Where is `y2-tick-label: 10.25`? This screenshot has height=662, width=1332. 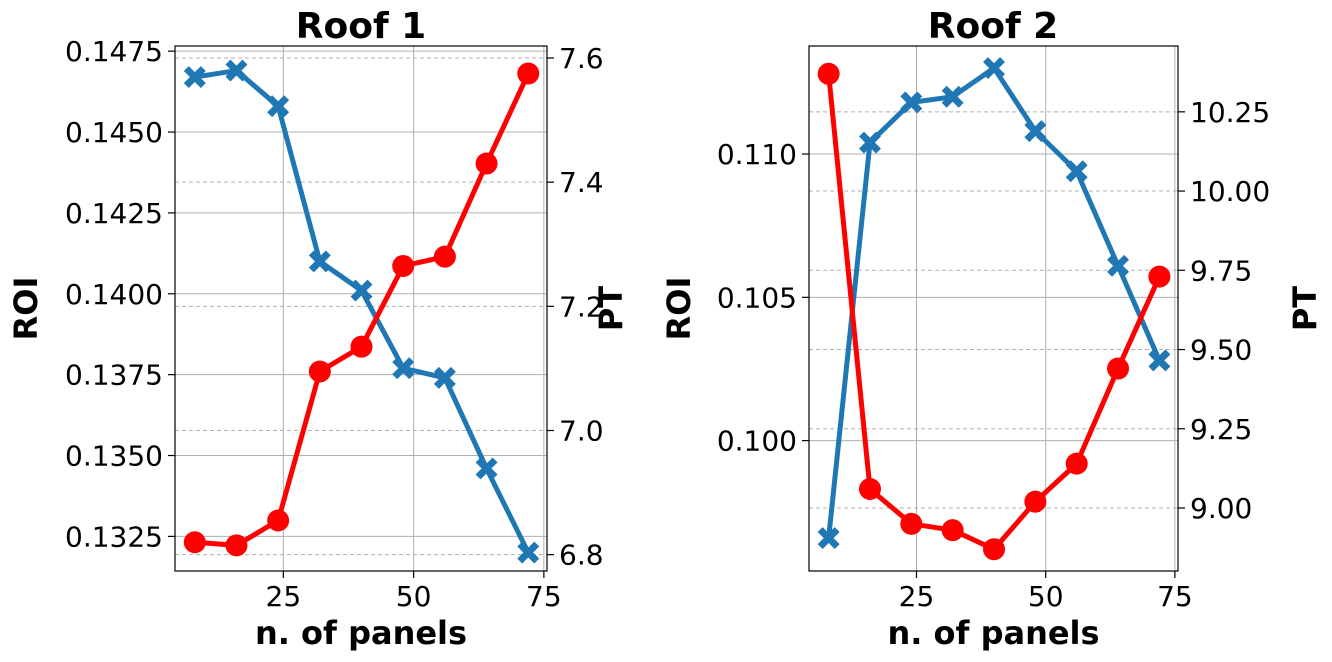 y2-tick-label: 10.25 is located at coordinates (1230, 112).